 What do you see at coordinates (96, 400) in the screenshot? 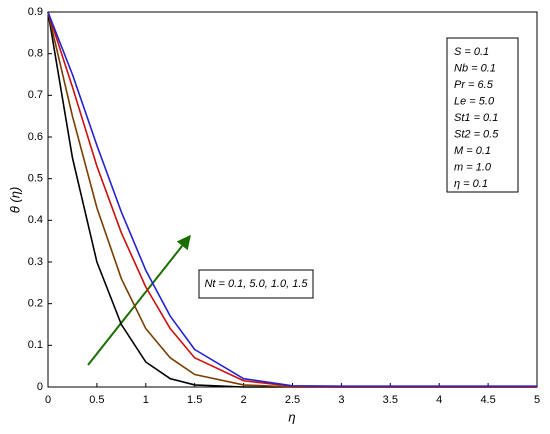
I see `x-tick-label: 0.5` at bounding box center [96, 400].